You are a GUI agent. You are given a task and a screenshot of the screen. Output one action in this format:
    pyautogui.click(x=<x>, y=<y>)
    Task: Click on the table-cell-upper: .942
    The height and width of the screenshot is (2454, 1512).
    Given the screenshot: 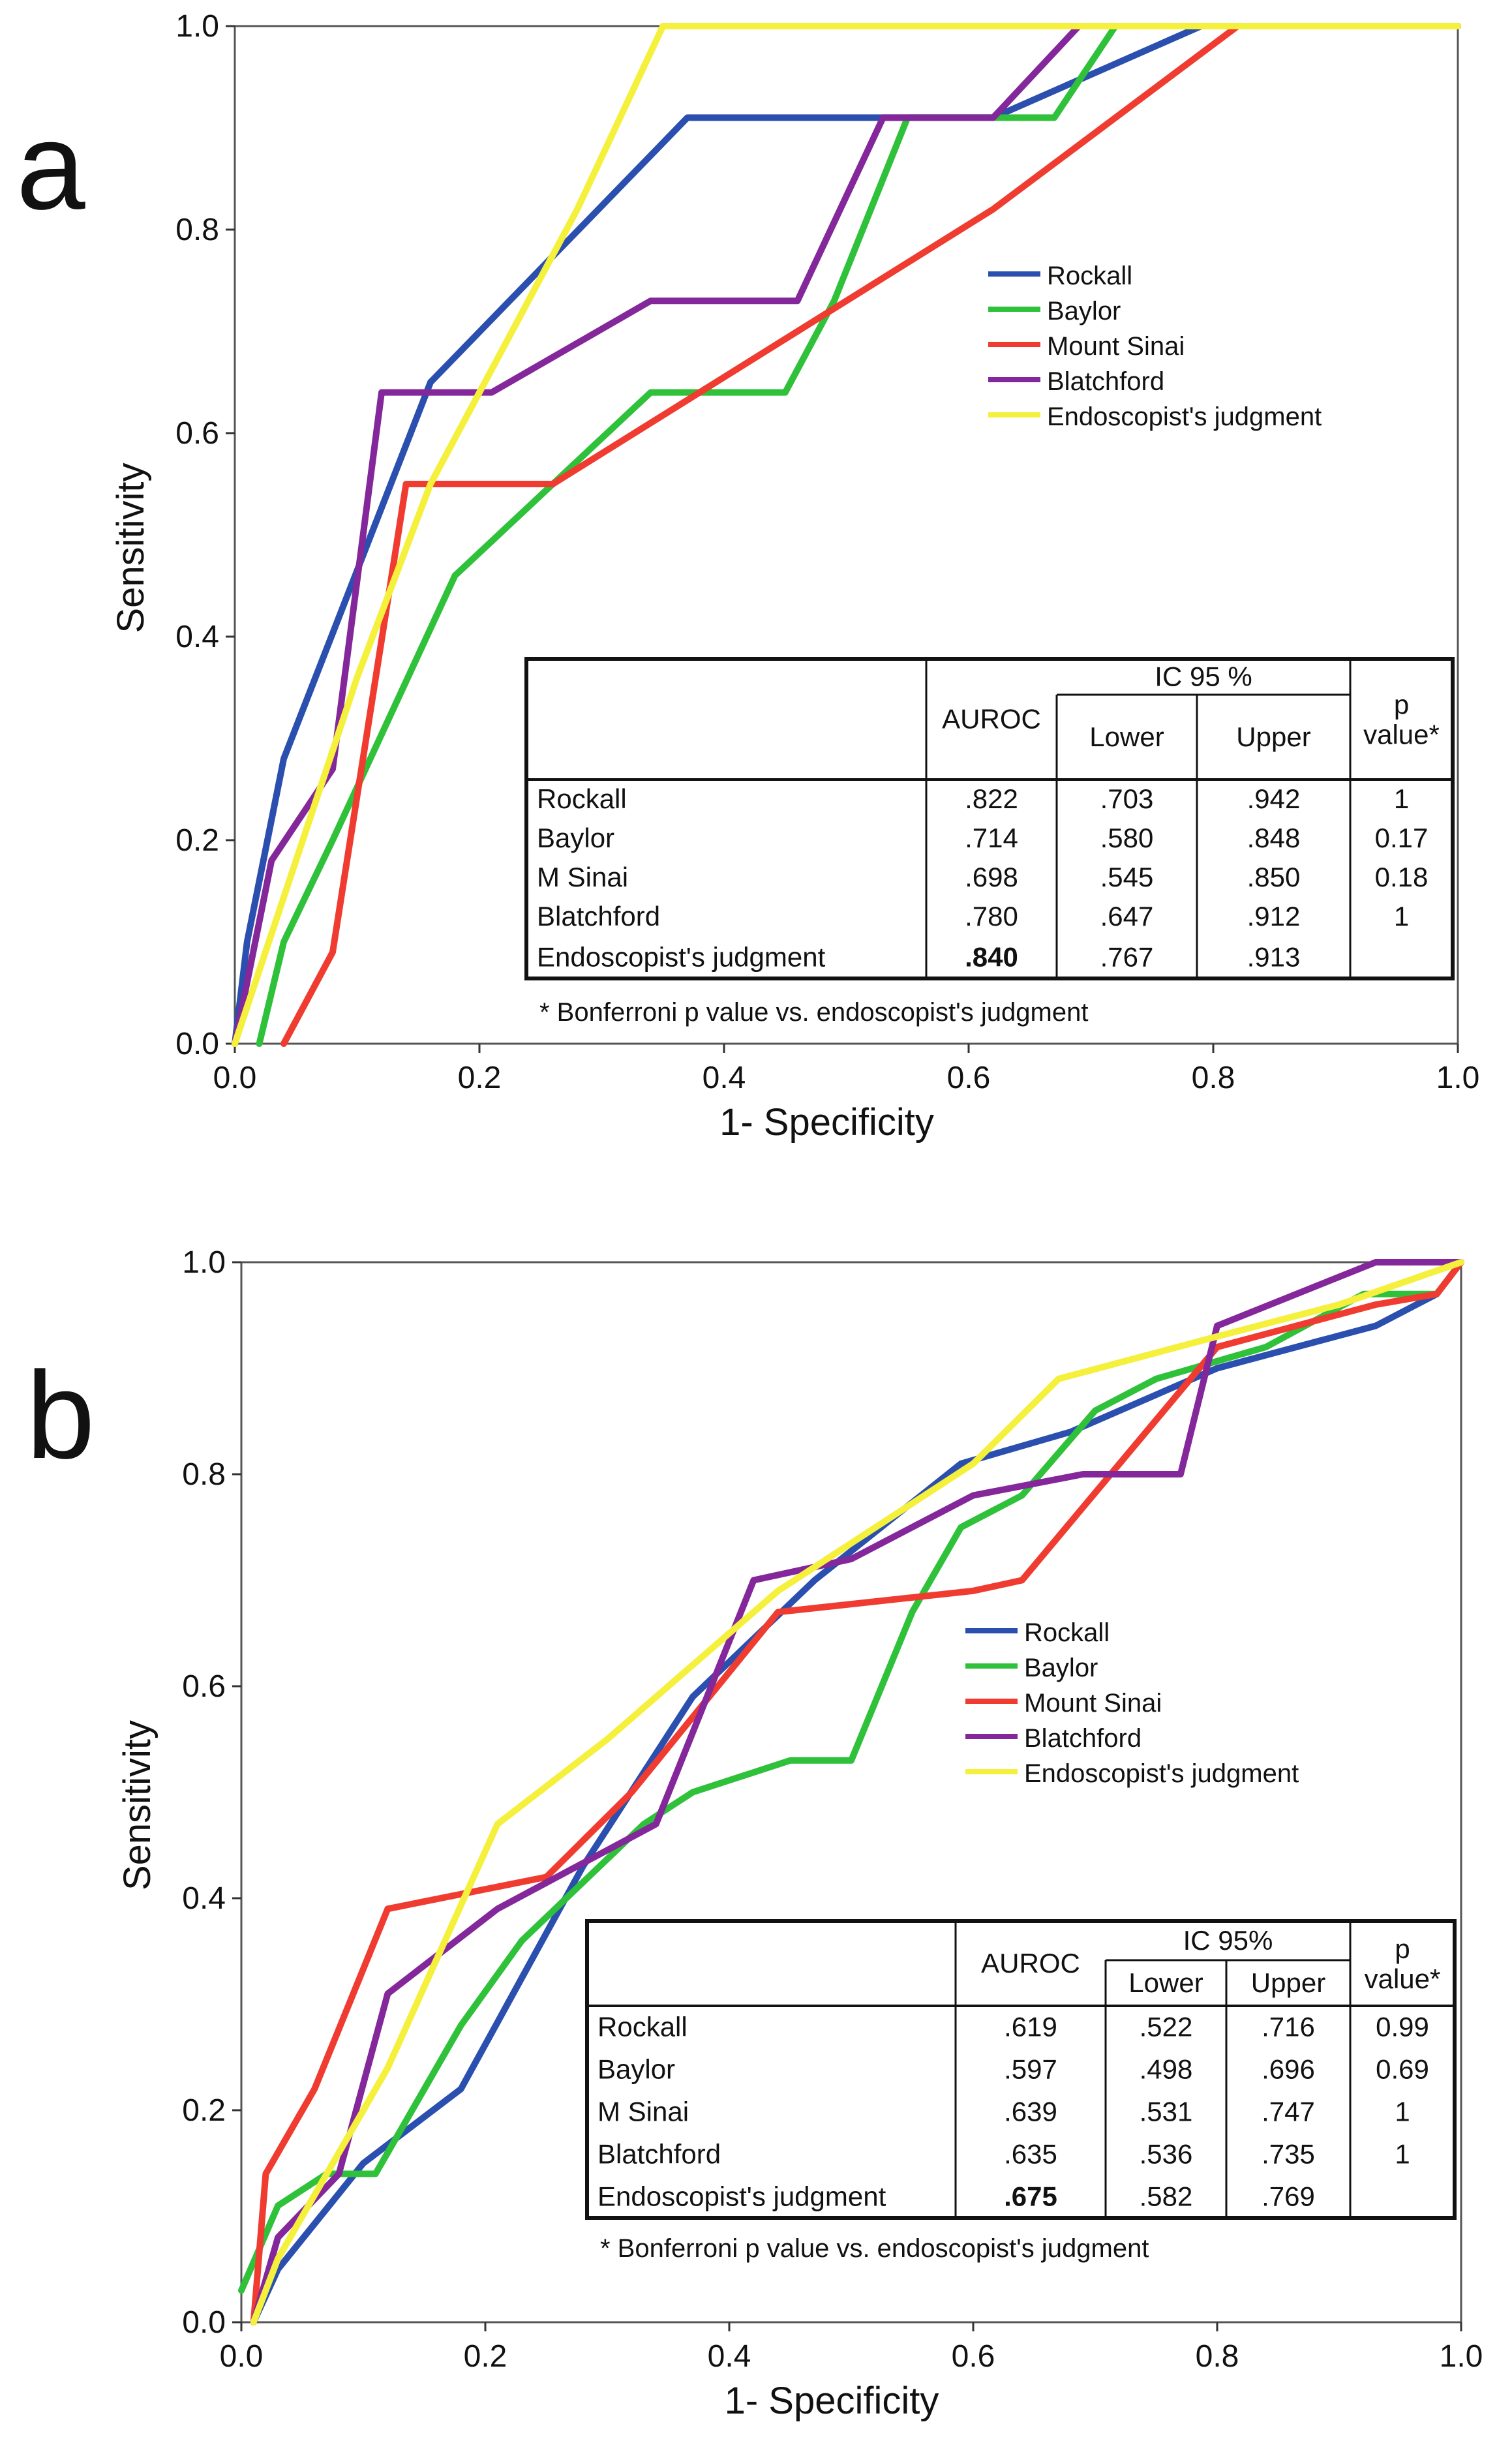 What is the action you would take?
    pyautogui.click(x=1274, y=798)
    